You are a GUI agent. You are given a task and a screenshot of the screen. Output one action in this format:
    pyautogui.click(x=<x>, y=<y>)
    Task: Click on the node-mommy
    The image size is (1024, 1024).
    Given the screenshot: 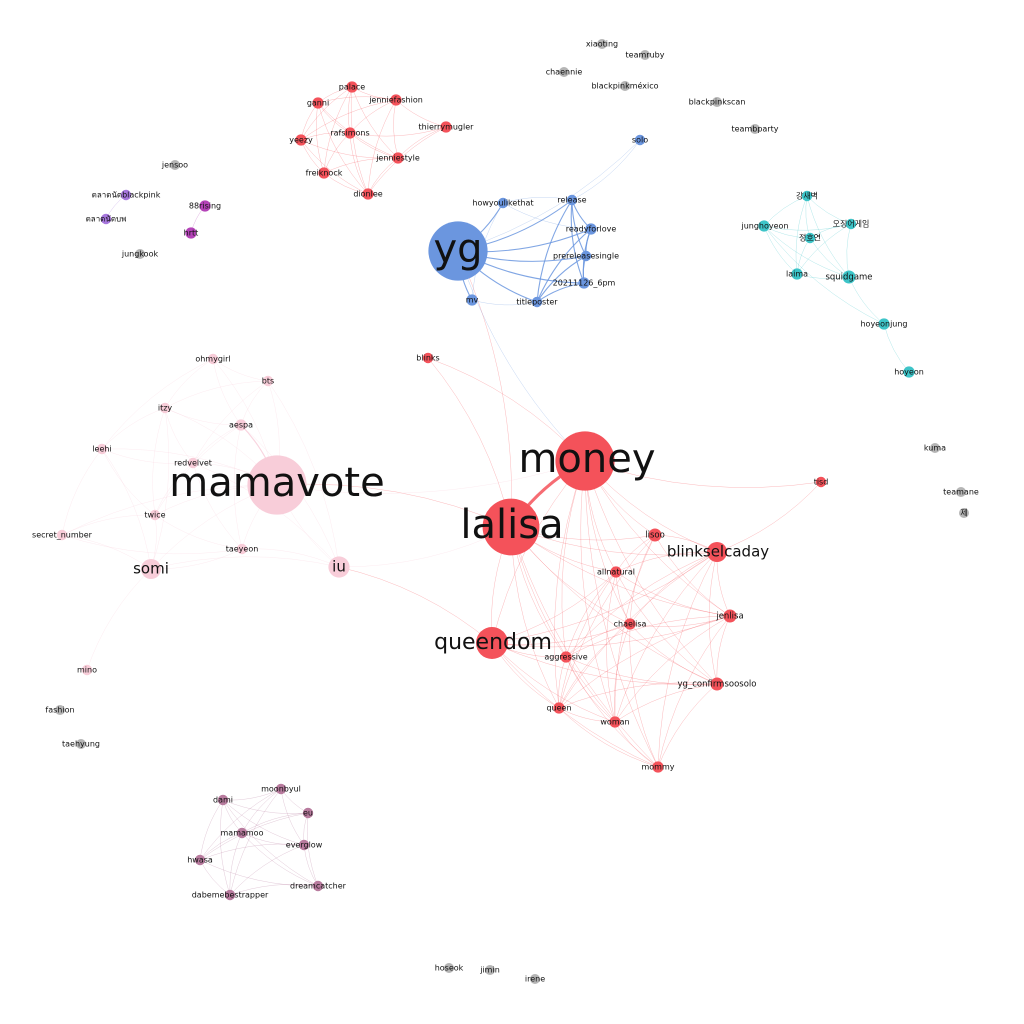 What is the action you would take?
    pyautogui.click(x=658, y=767)
    